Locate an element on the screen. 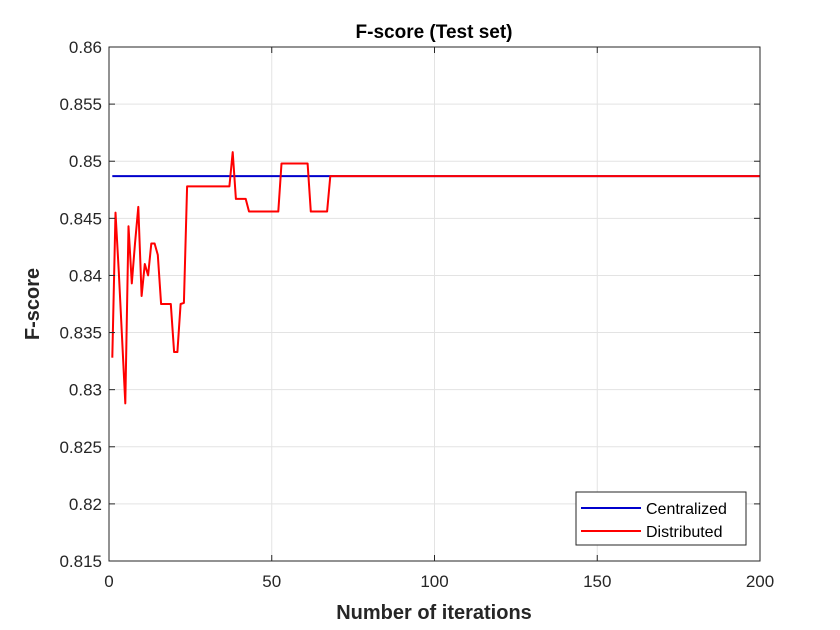 The image size is (840, 630). legend: Centralized Distributed is located at coordinates (661, 518).